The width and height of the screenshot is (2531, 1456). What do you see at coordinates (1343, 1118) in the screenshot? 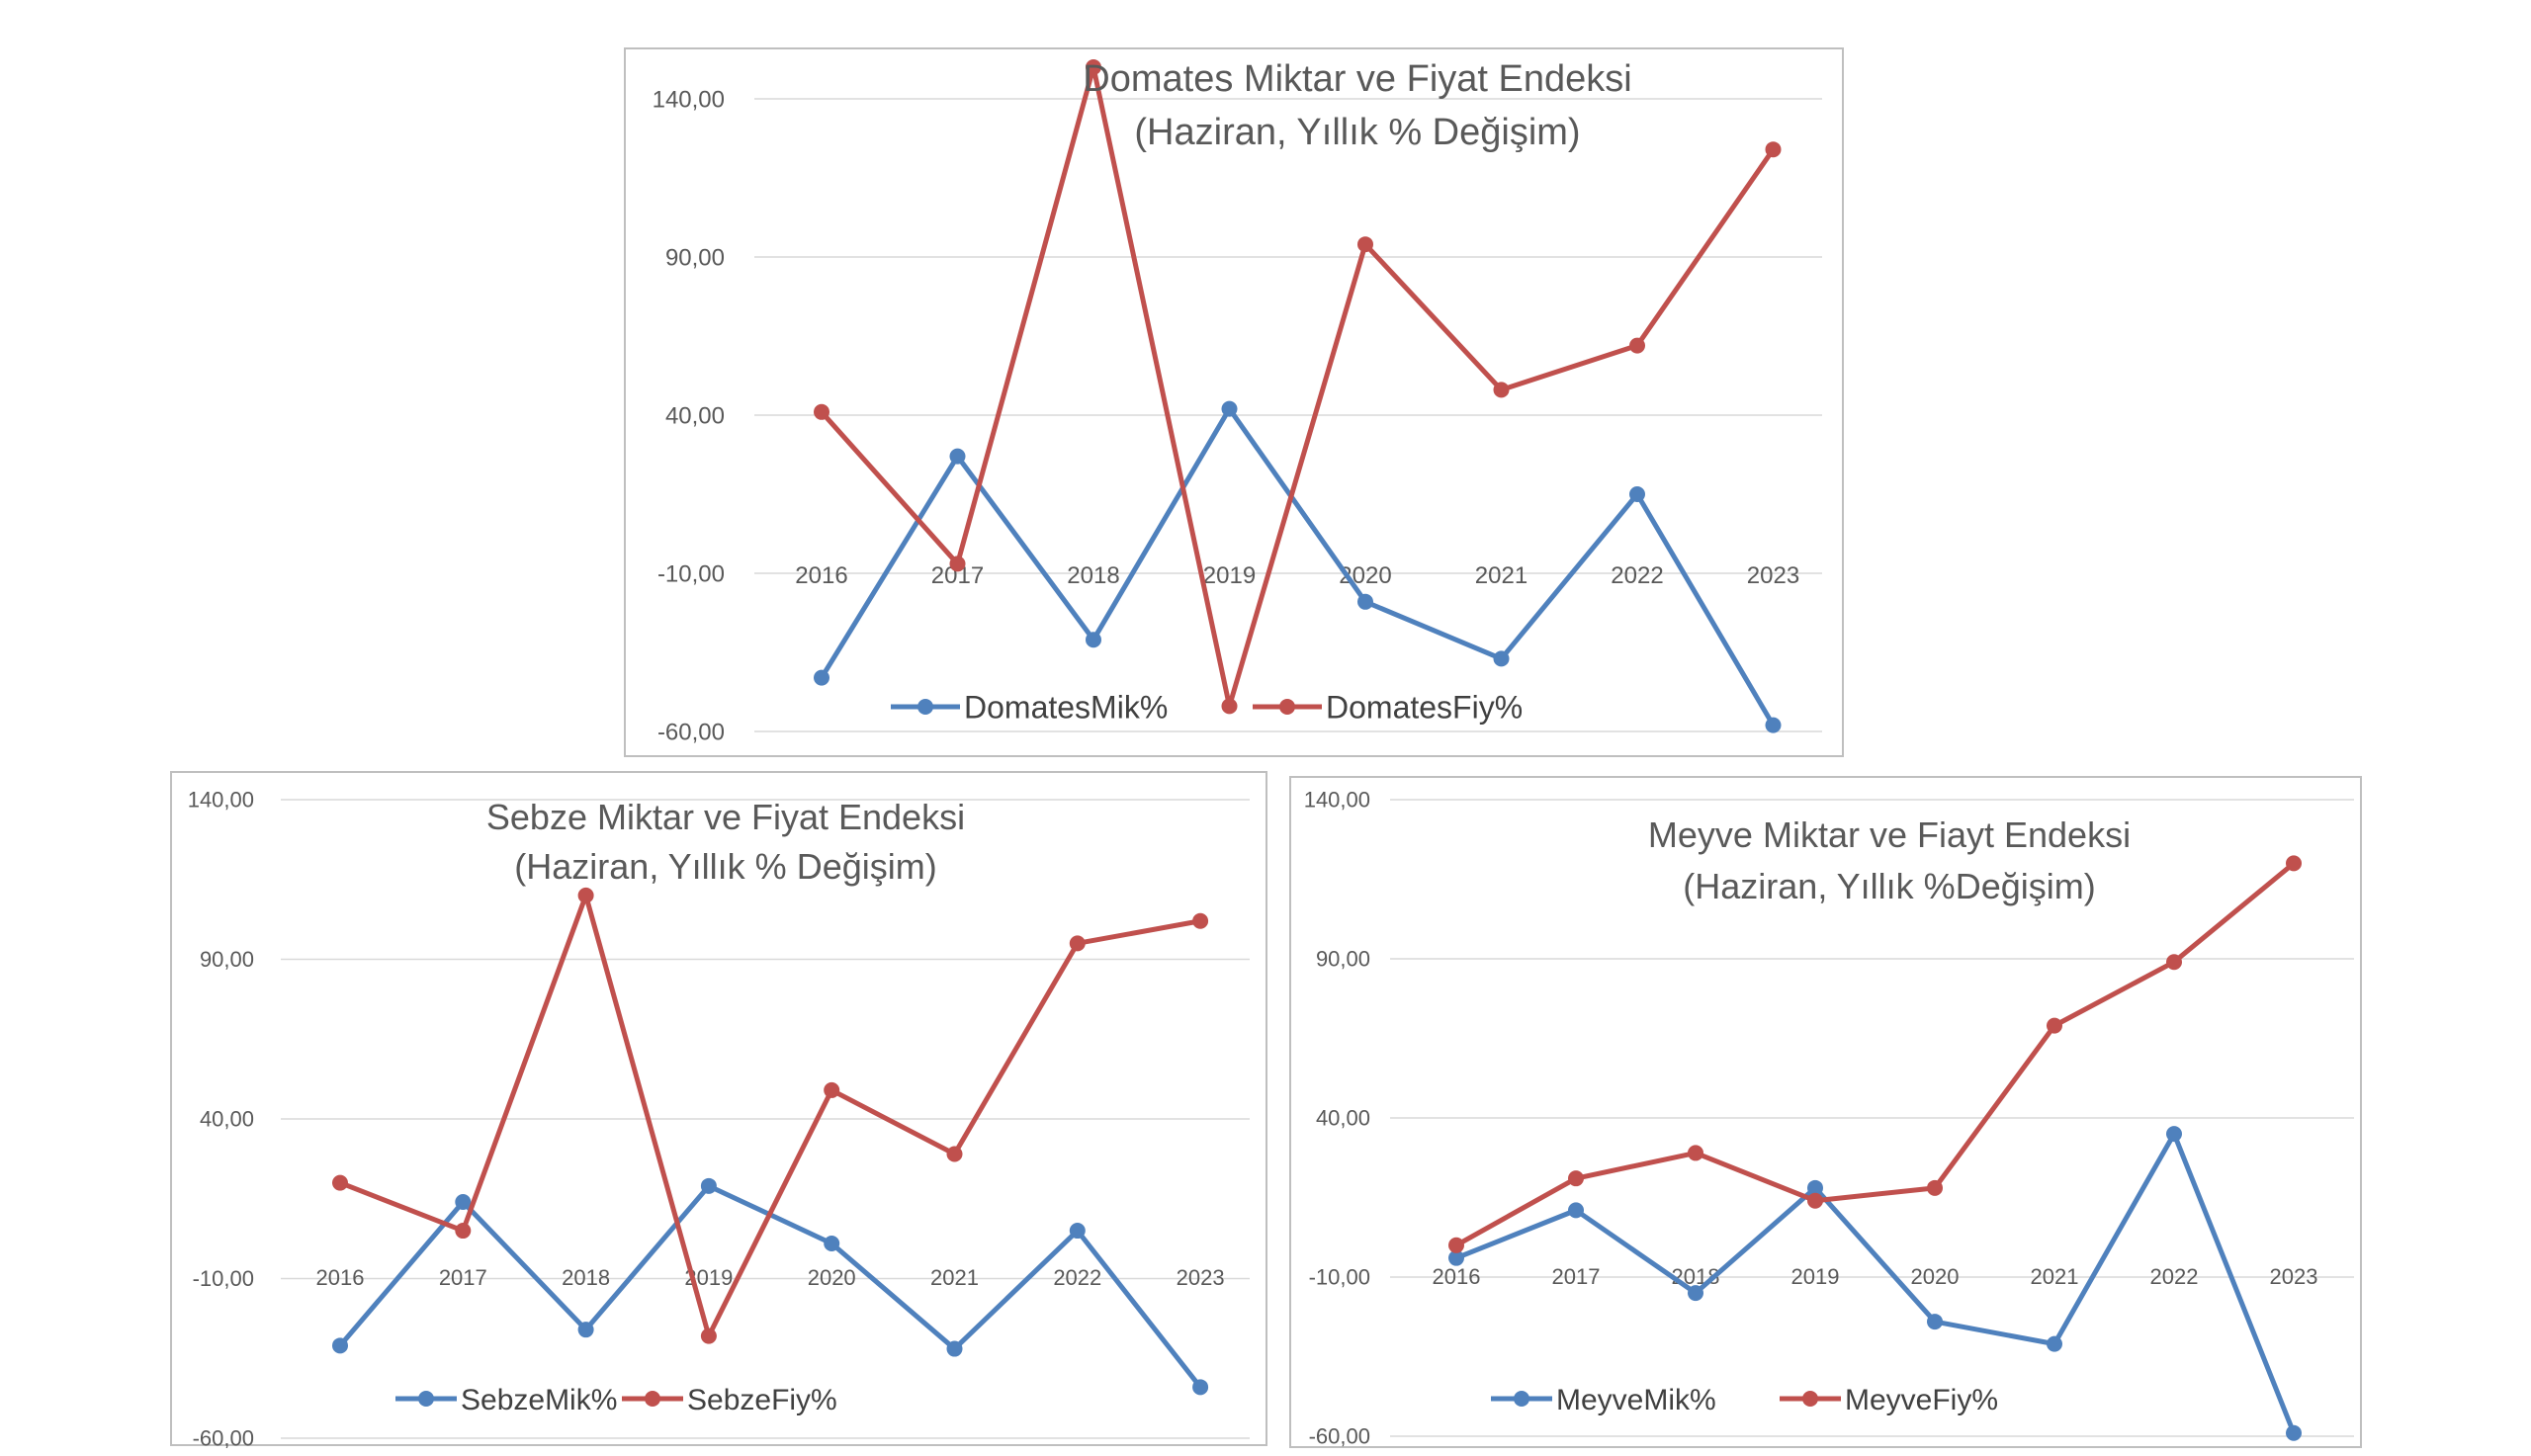
I see `meyve-y-tick-label: 40,00` at bounding box center [1343, 1118].